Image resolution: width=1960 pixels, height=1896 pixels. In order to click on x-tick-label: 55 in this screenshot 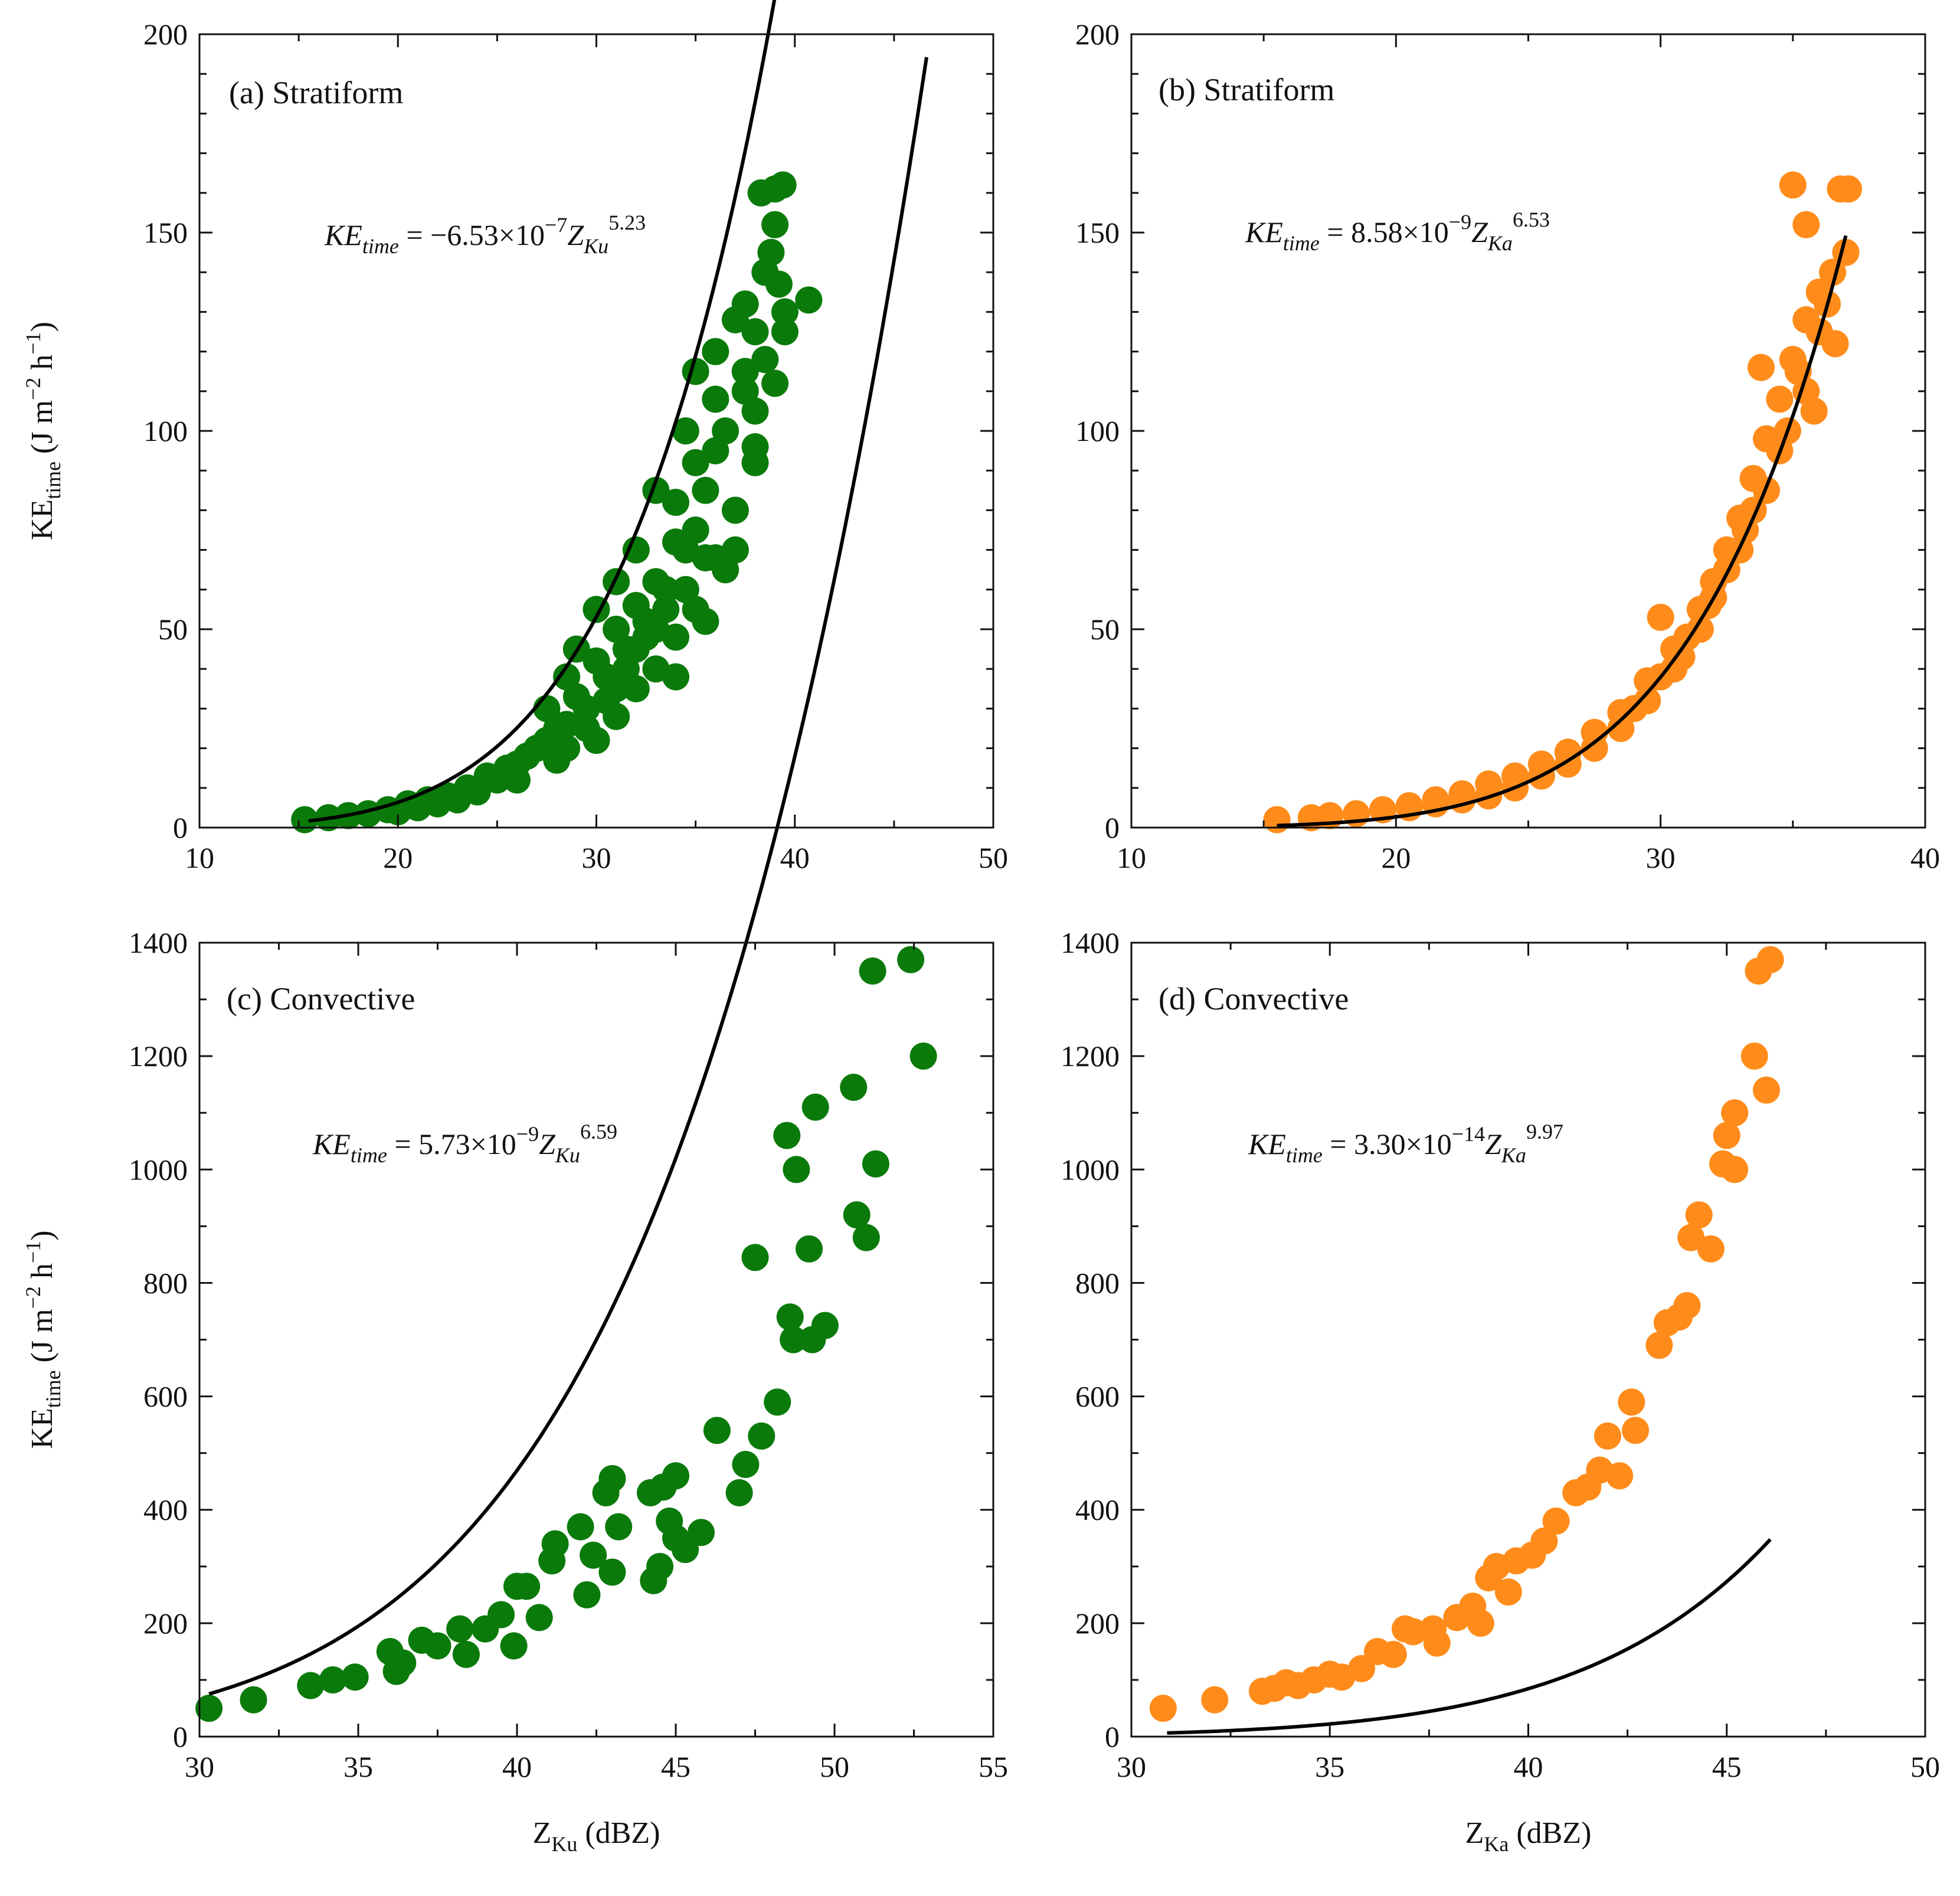, I will do `click(993, 1767)`.